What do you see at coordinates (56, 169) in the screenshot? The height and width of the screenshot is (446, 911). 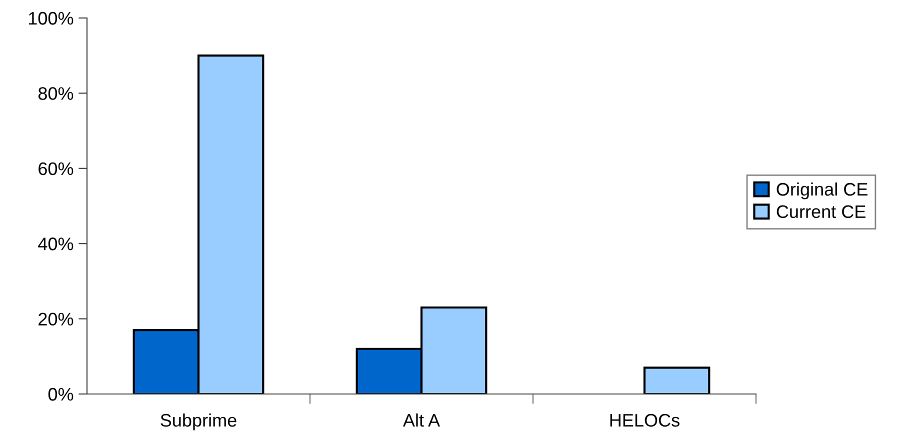 I see `y-tick-label: 60%` at bounding box center [56, 169].